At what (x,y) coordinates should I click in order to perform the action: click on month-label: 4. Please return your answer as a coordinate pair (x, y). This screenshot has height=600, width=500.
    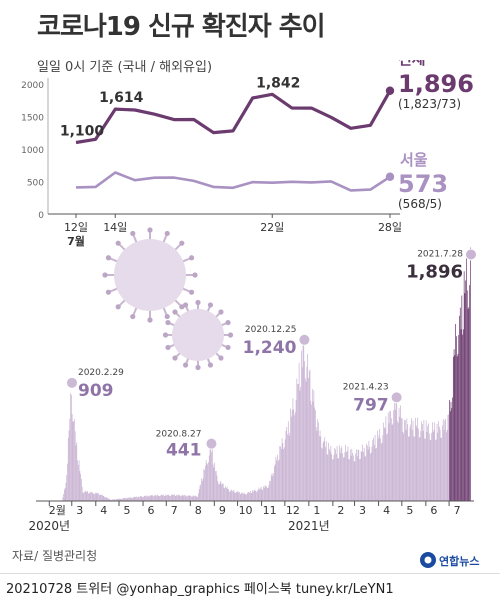
    Looking at the image, I should click on (386, 510).